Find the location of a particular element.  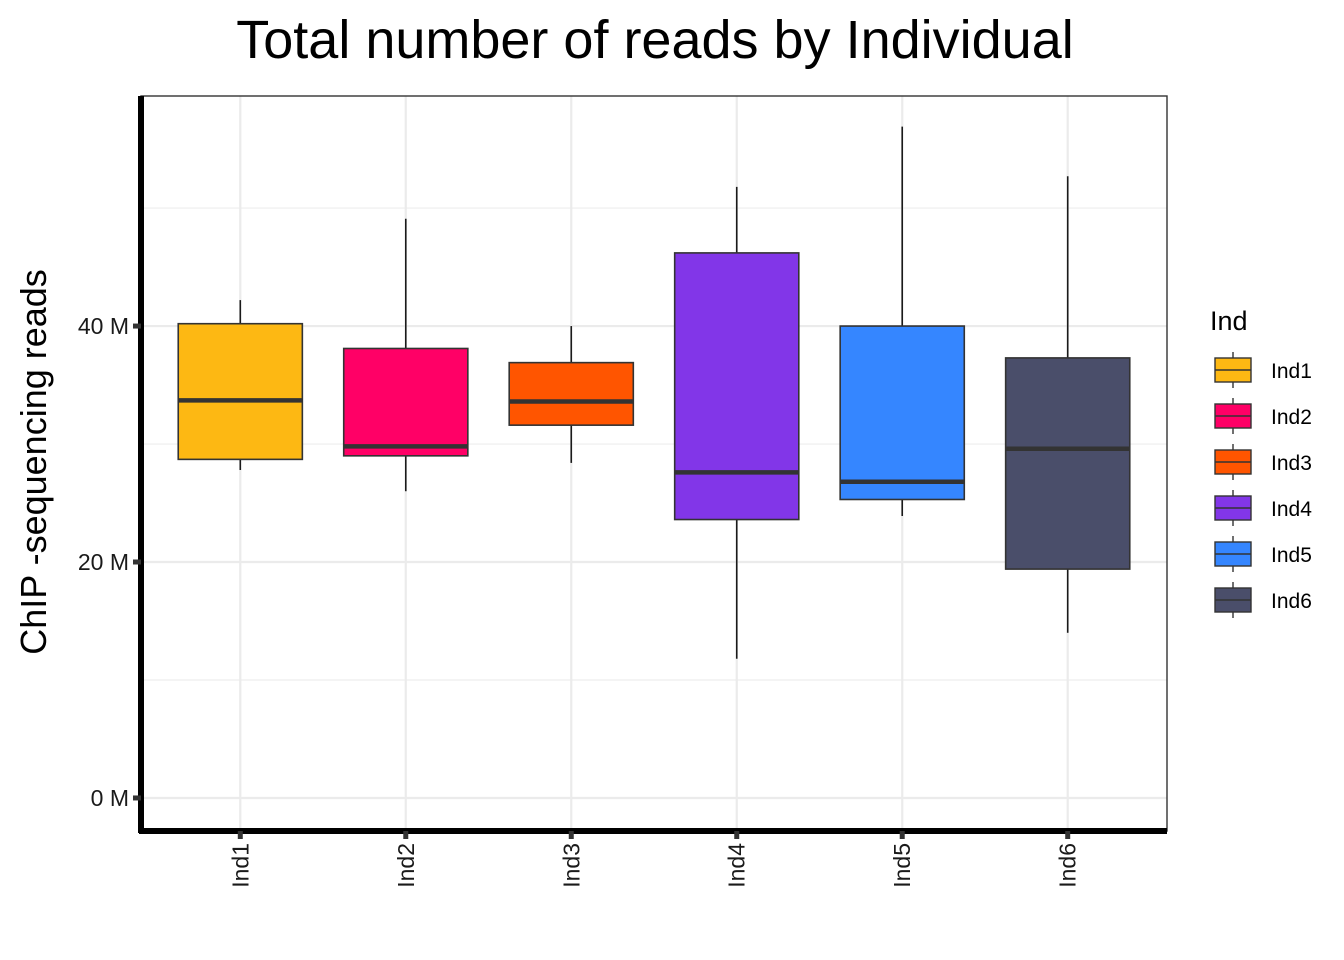

x-tick-label: Ind1 is located at coordinates (240, 865).